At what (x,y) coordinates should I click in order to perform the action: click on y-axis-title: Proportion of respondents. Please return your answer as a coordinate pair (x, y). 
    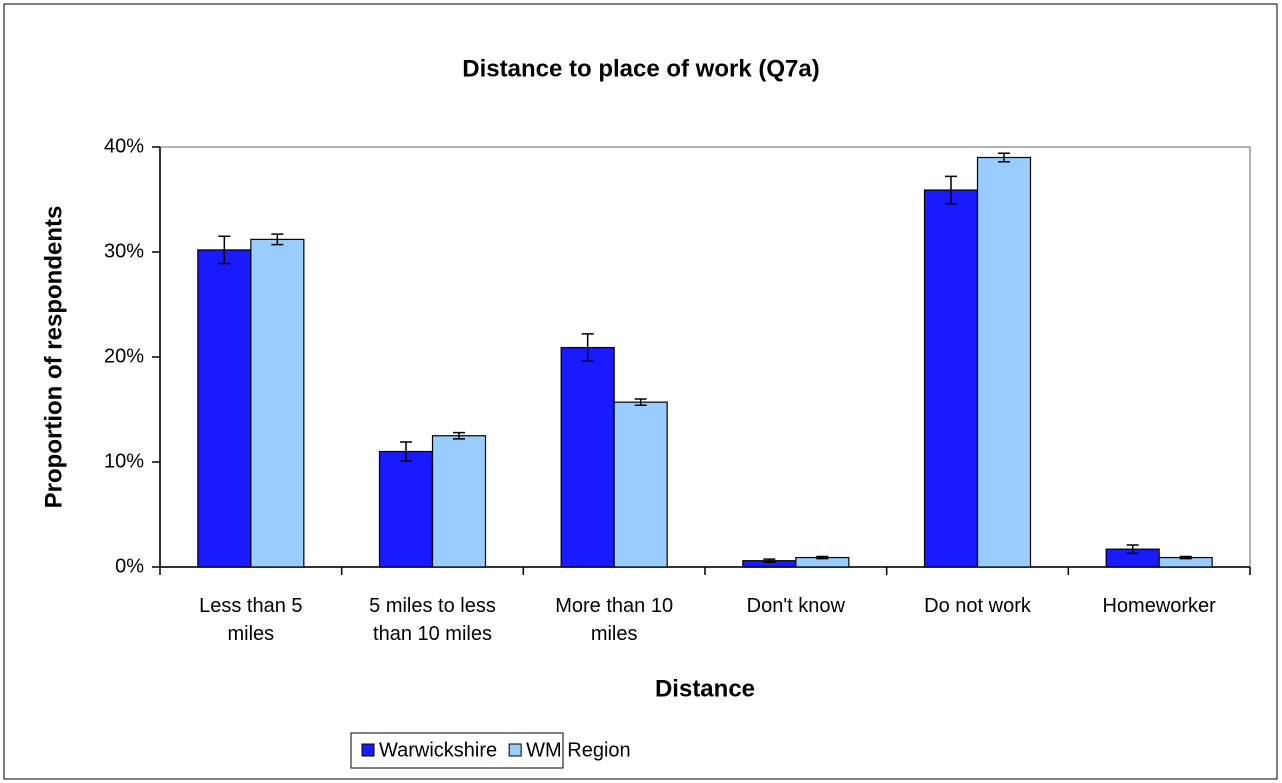
    Looking at the image, I should click on (53, 357).